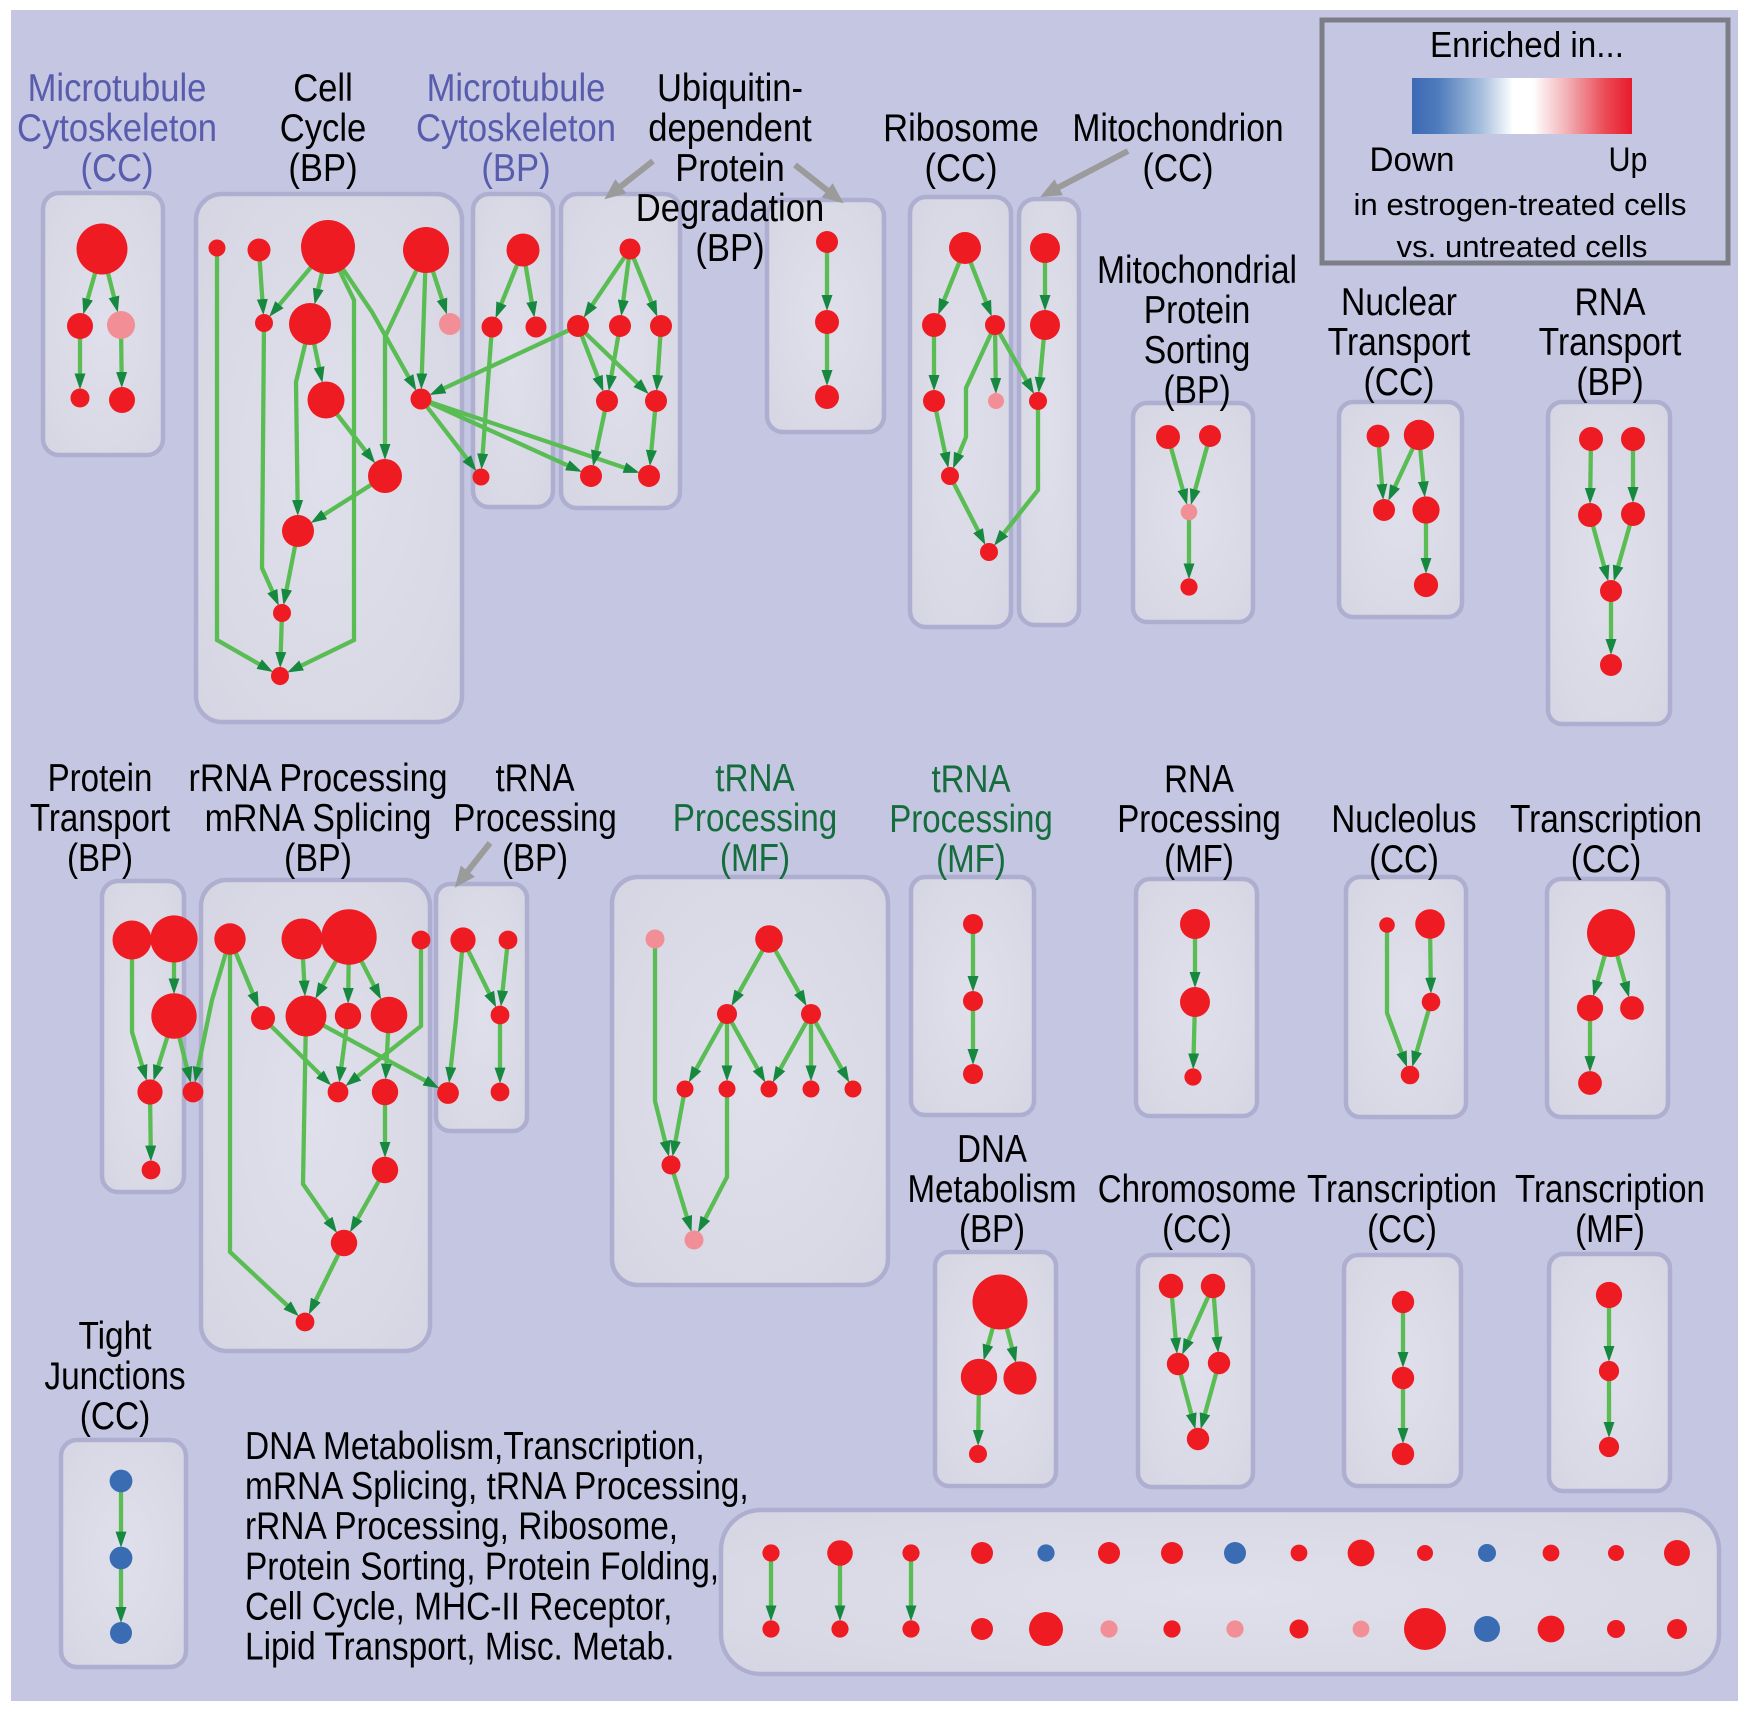 The image size is (1750, 1715). I want to click on svg-text: Cycle, so click(323, 128).